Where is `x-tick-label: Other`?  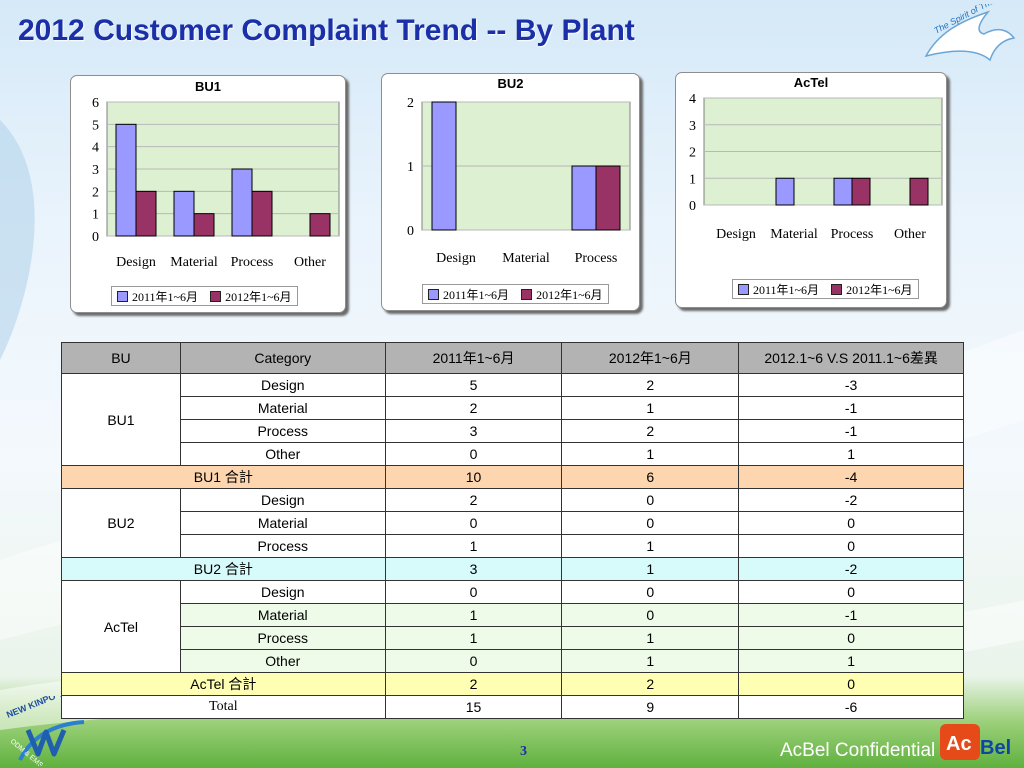 x-tick-label: Other is located at coordinates (310, 262).